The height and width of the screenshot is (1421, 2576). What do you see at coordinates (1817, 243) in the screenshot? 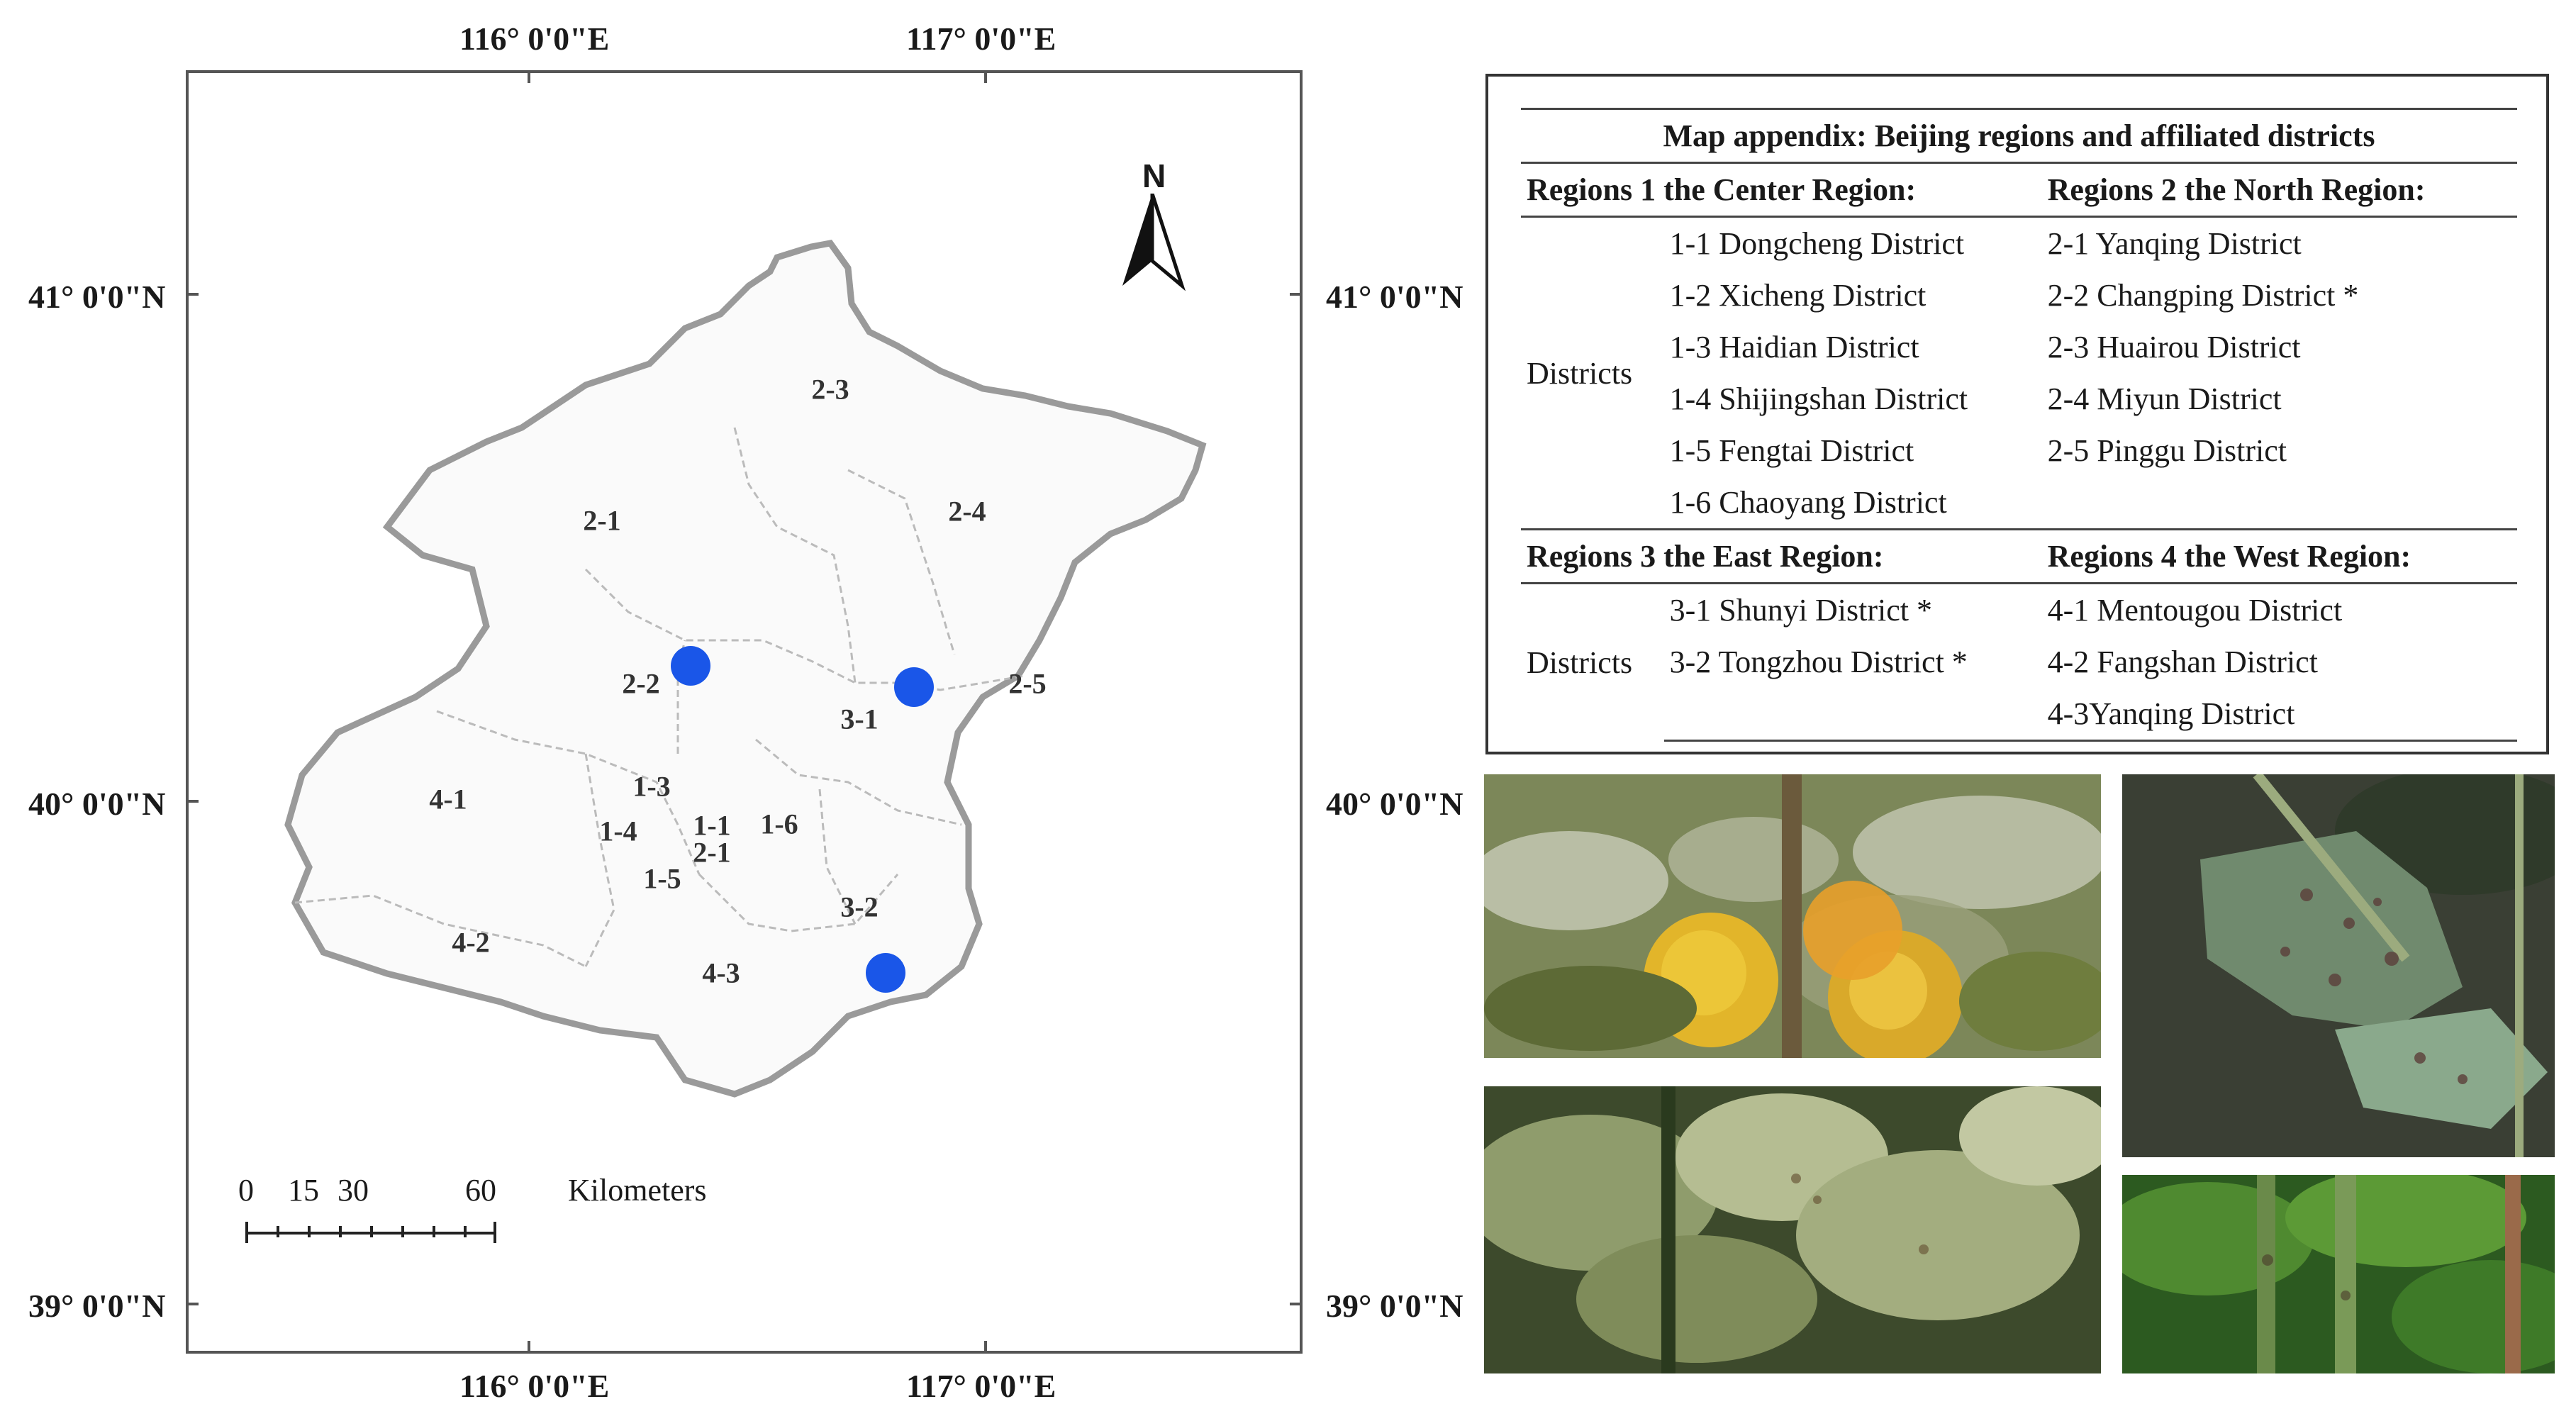
I see `region1-district: 1-1 Dongcheng District` at bounding box center [1817, 243].